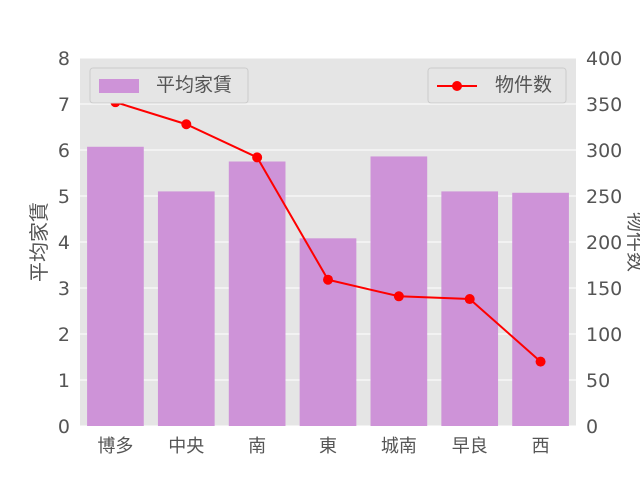 This screenshot has width=640, height=480. I want to click on y2-axis-ticks: 0 50 100 150 200 250 300 350 400, so click(604, 243).